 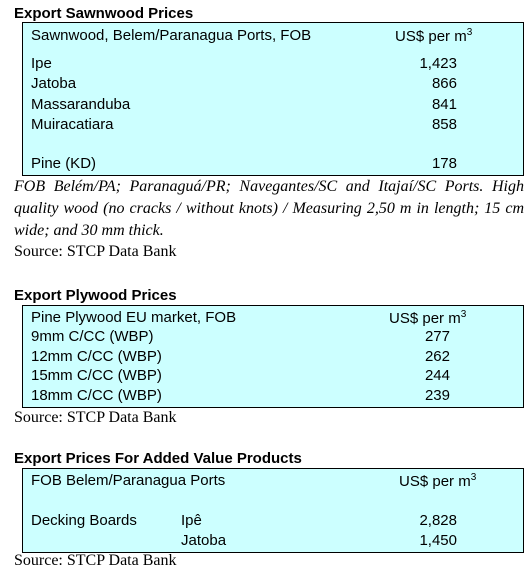 I want to click on cell: 9mm C/CC (WBP), so click(x=92, y=336).